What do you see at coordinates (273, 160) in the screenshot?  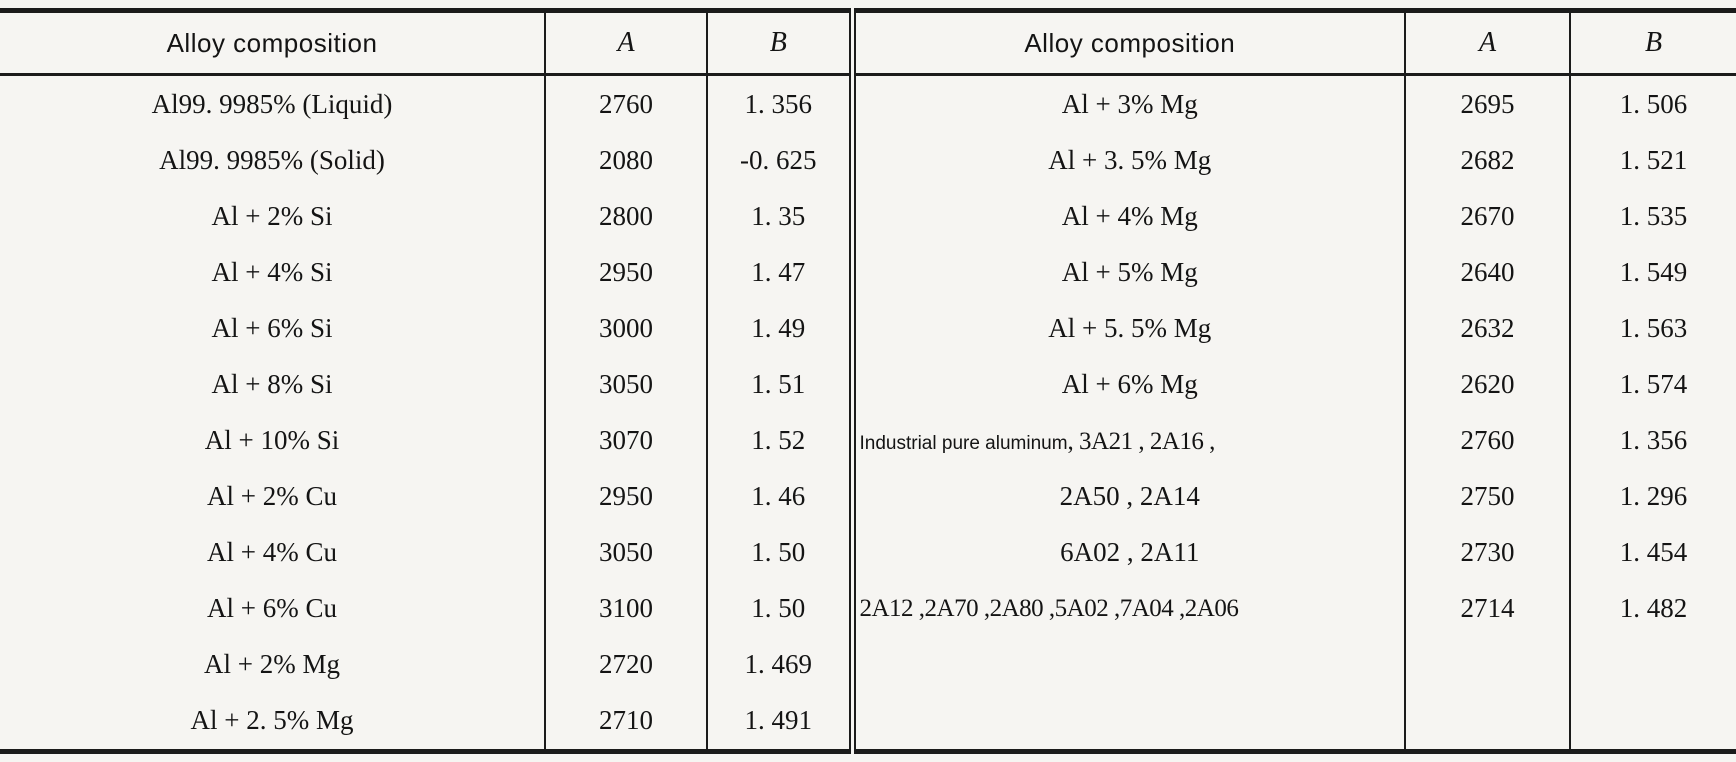 I see `composition-cell: Al99. 9985% (Solid)` at bounding box center [273, 160].